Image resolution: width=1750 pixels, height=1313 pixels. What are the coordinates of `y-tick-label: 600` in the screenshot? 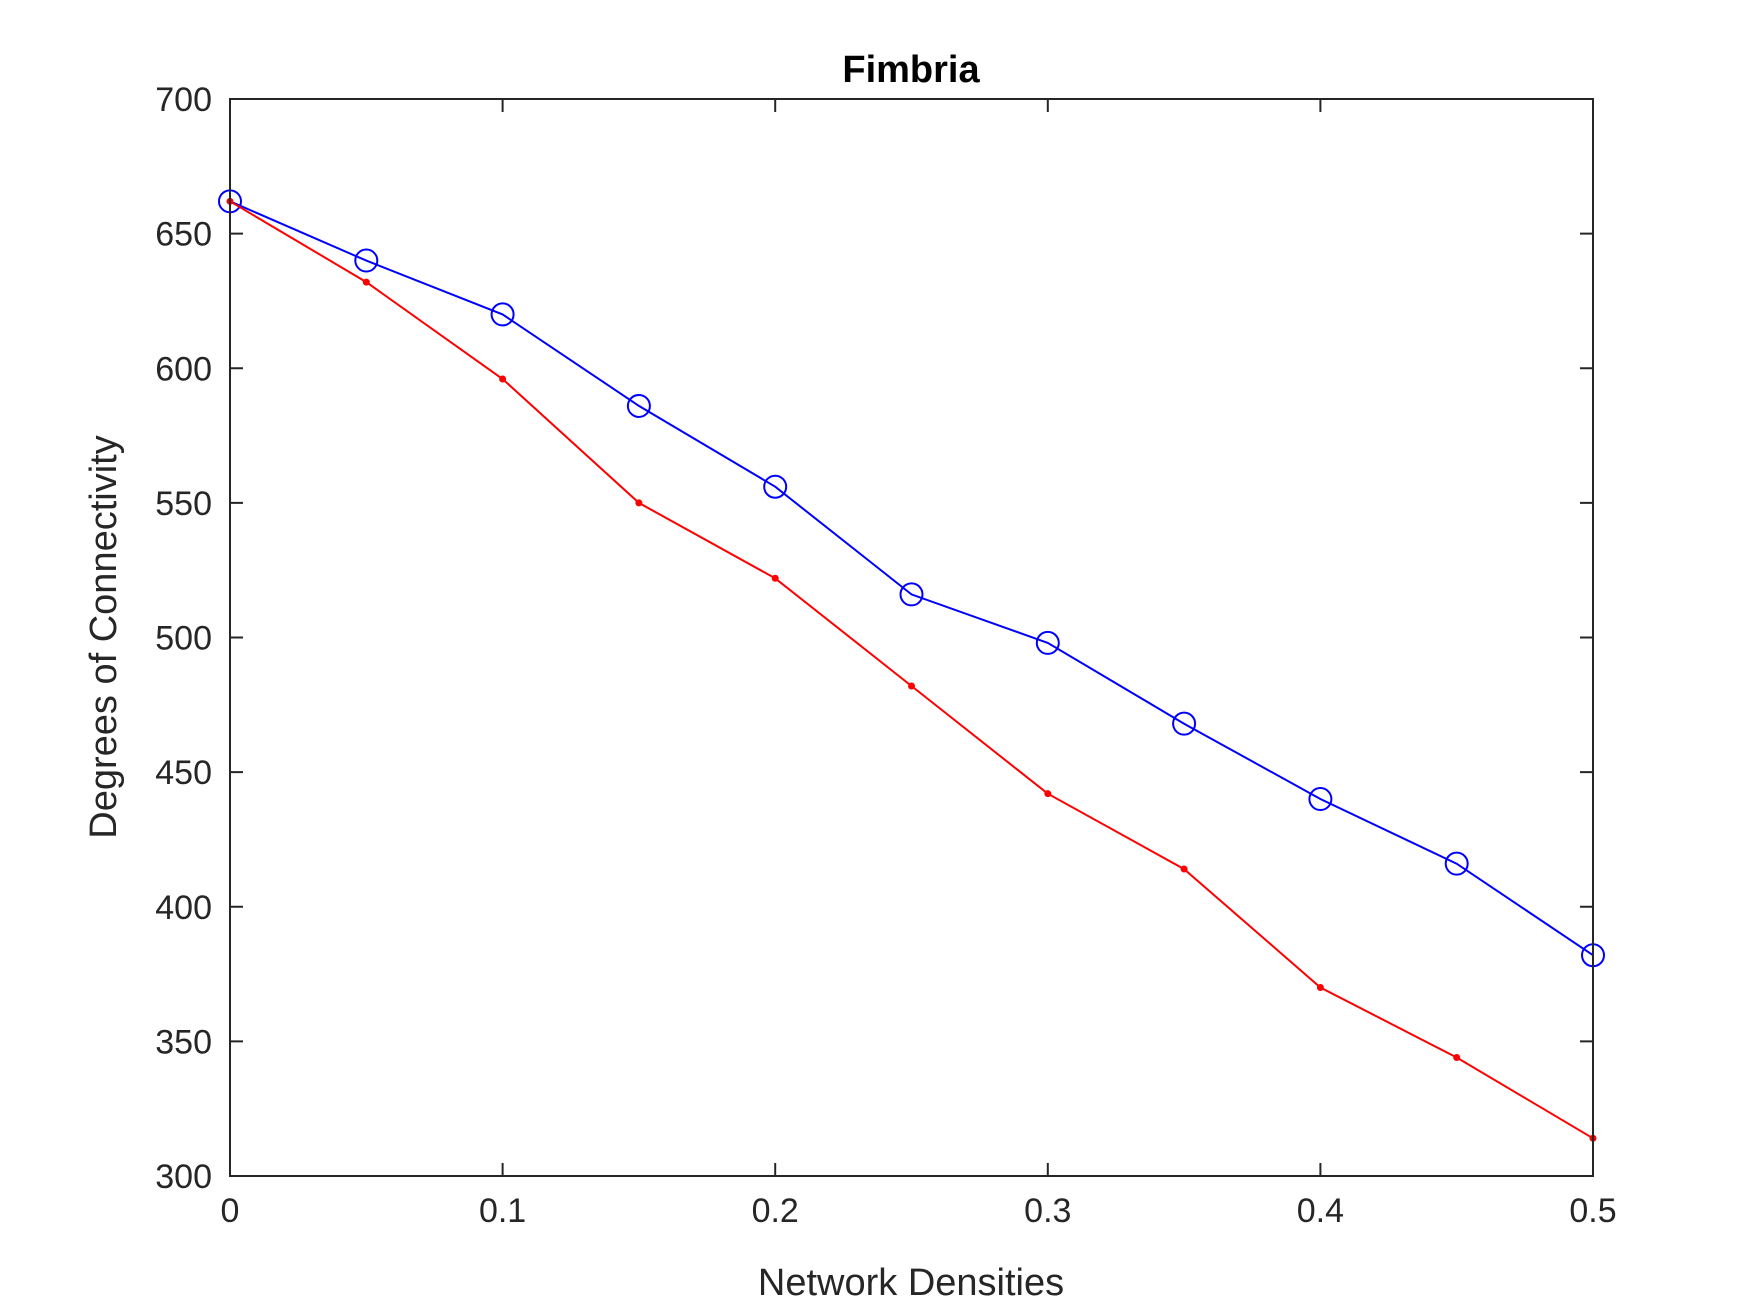 It's located at (183, 369).